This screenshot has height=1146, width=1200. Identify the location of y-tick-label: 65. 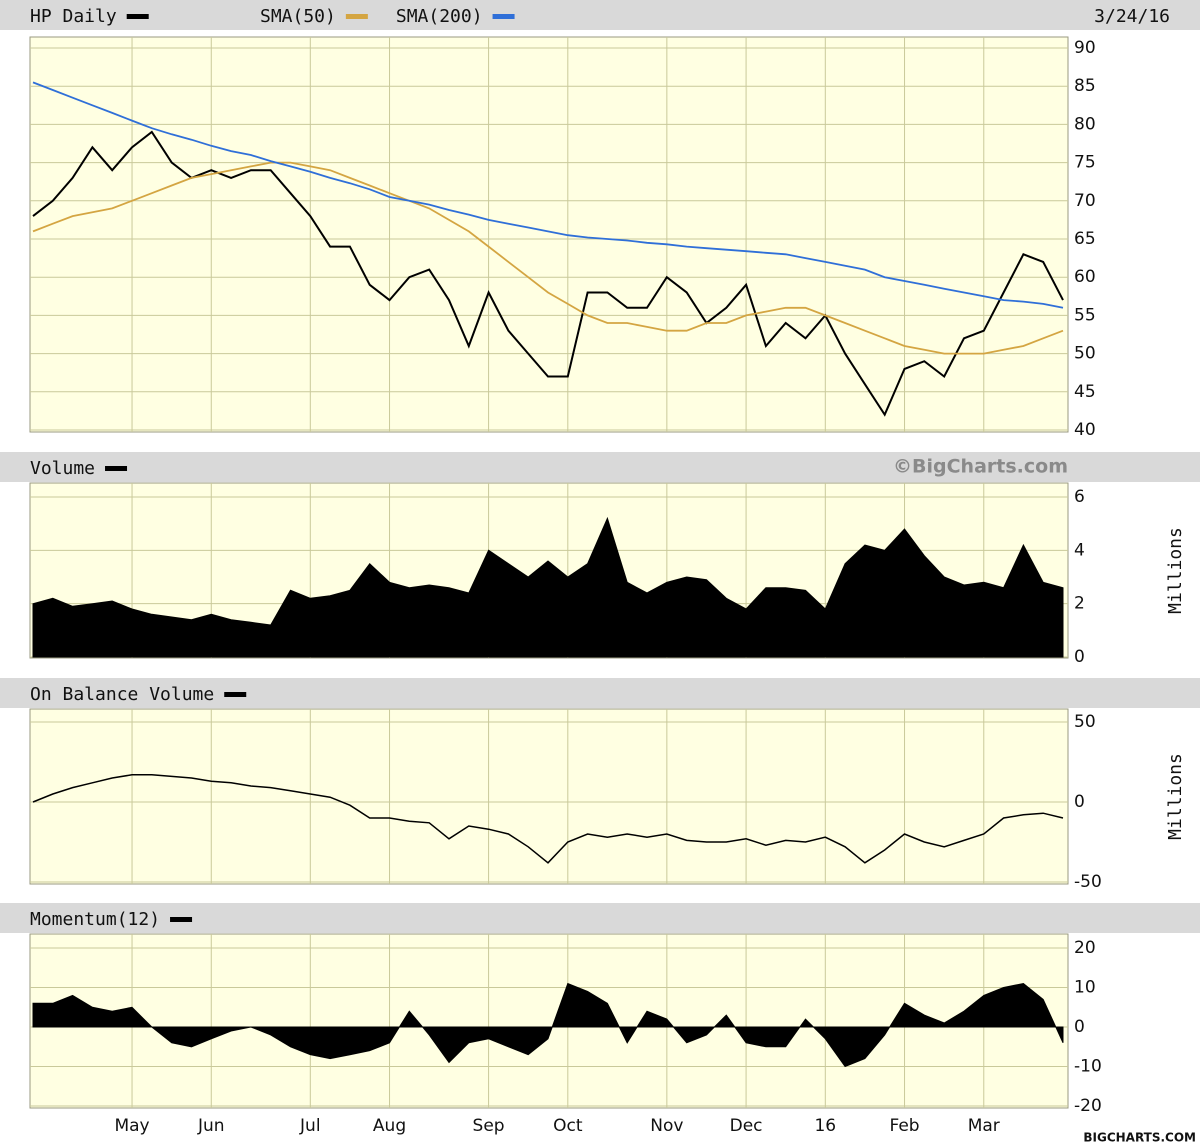
(1085, 239).